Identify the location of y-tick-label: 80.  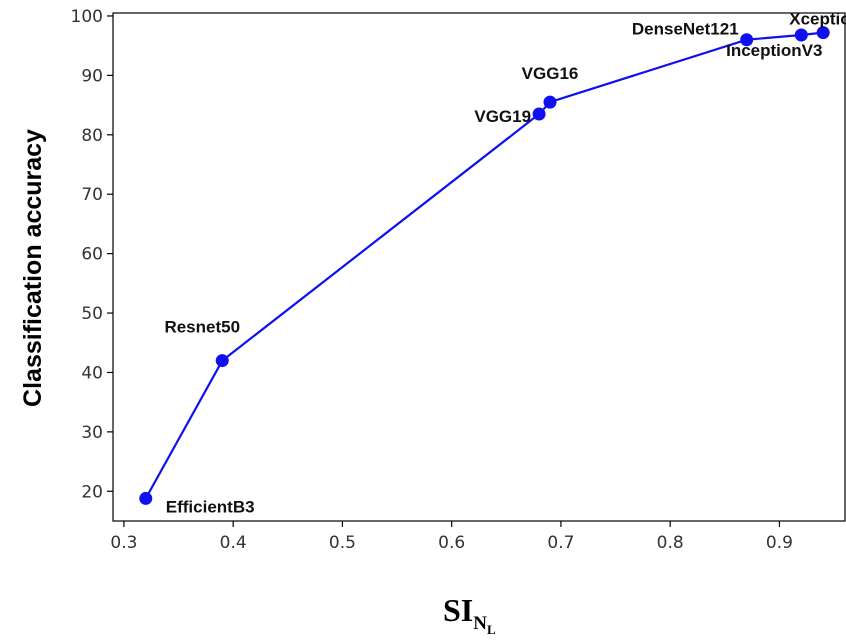
(92, 136).